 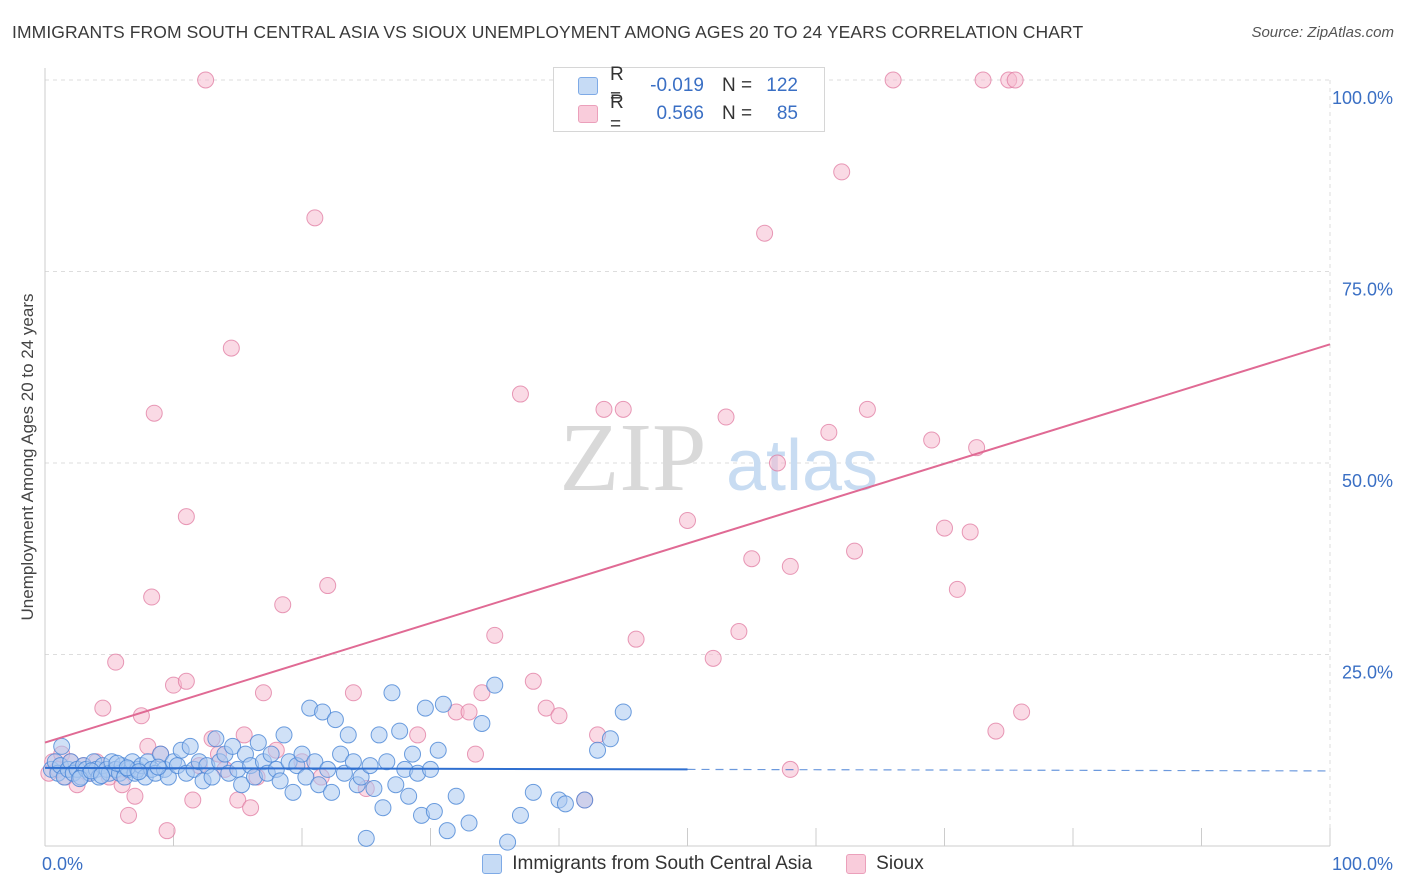 What do you see at coordinates (1362, 864) in the screenshot?
I see `x-tick-label: 100.0%` at bounding box center [1362, 864].